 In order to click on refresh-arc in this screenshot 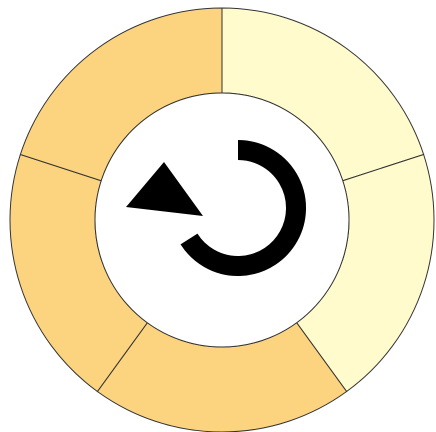, I will do `click(243, 208)`.